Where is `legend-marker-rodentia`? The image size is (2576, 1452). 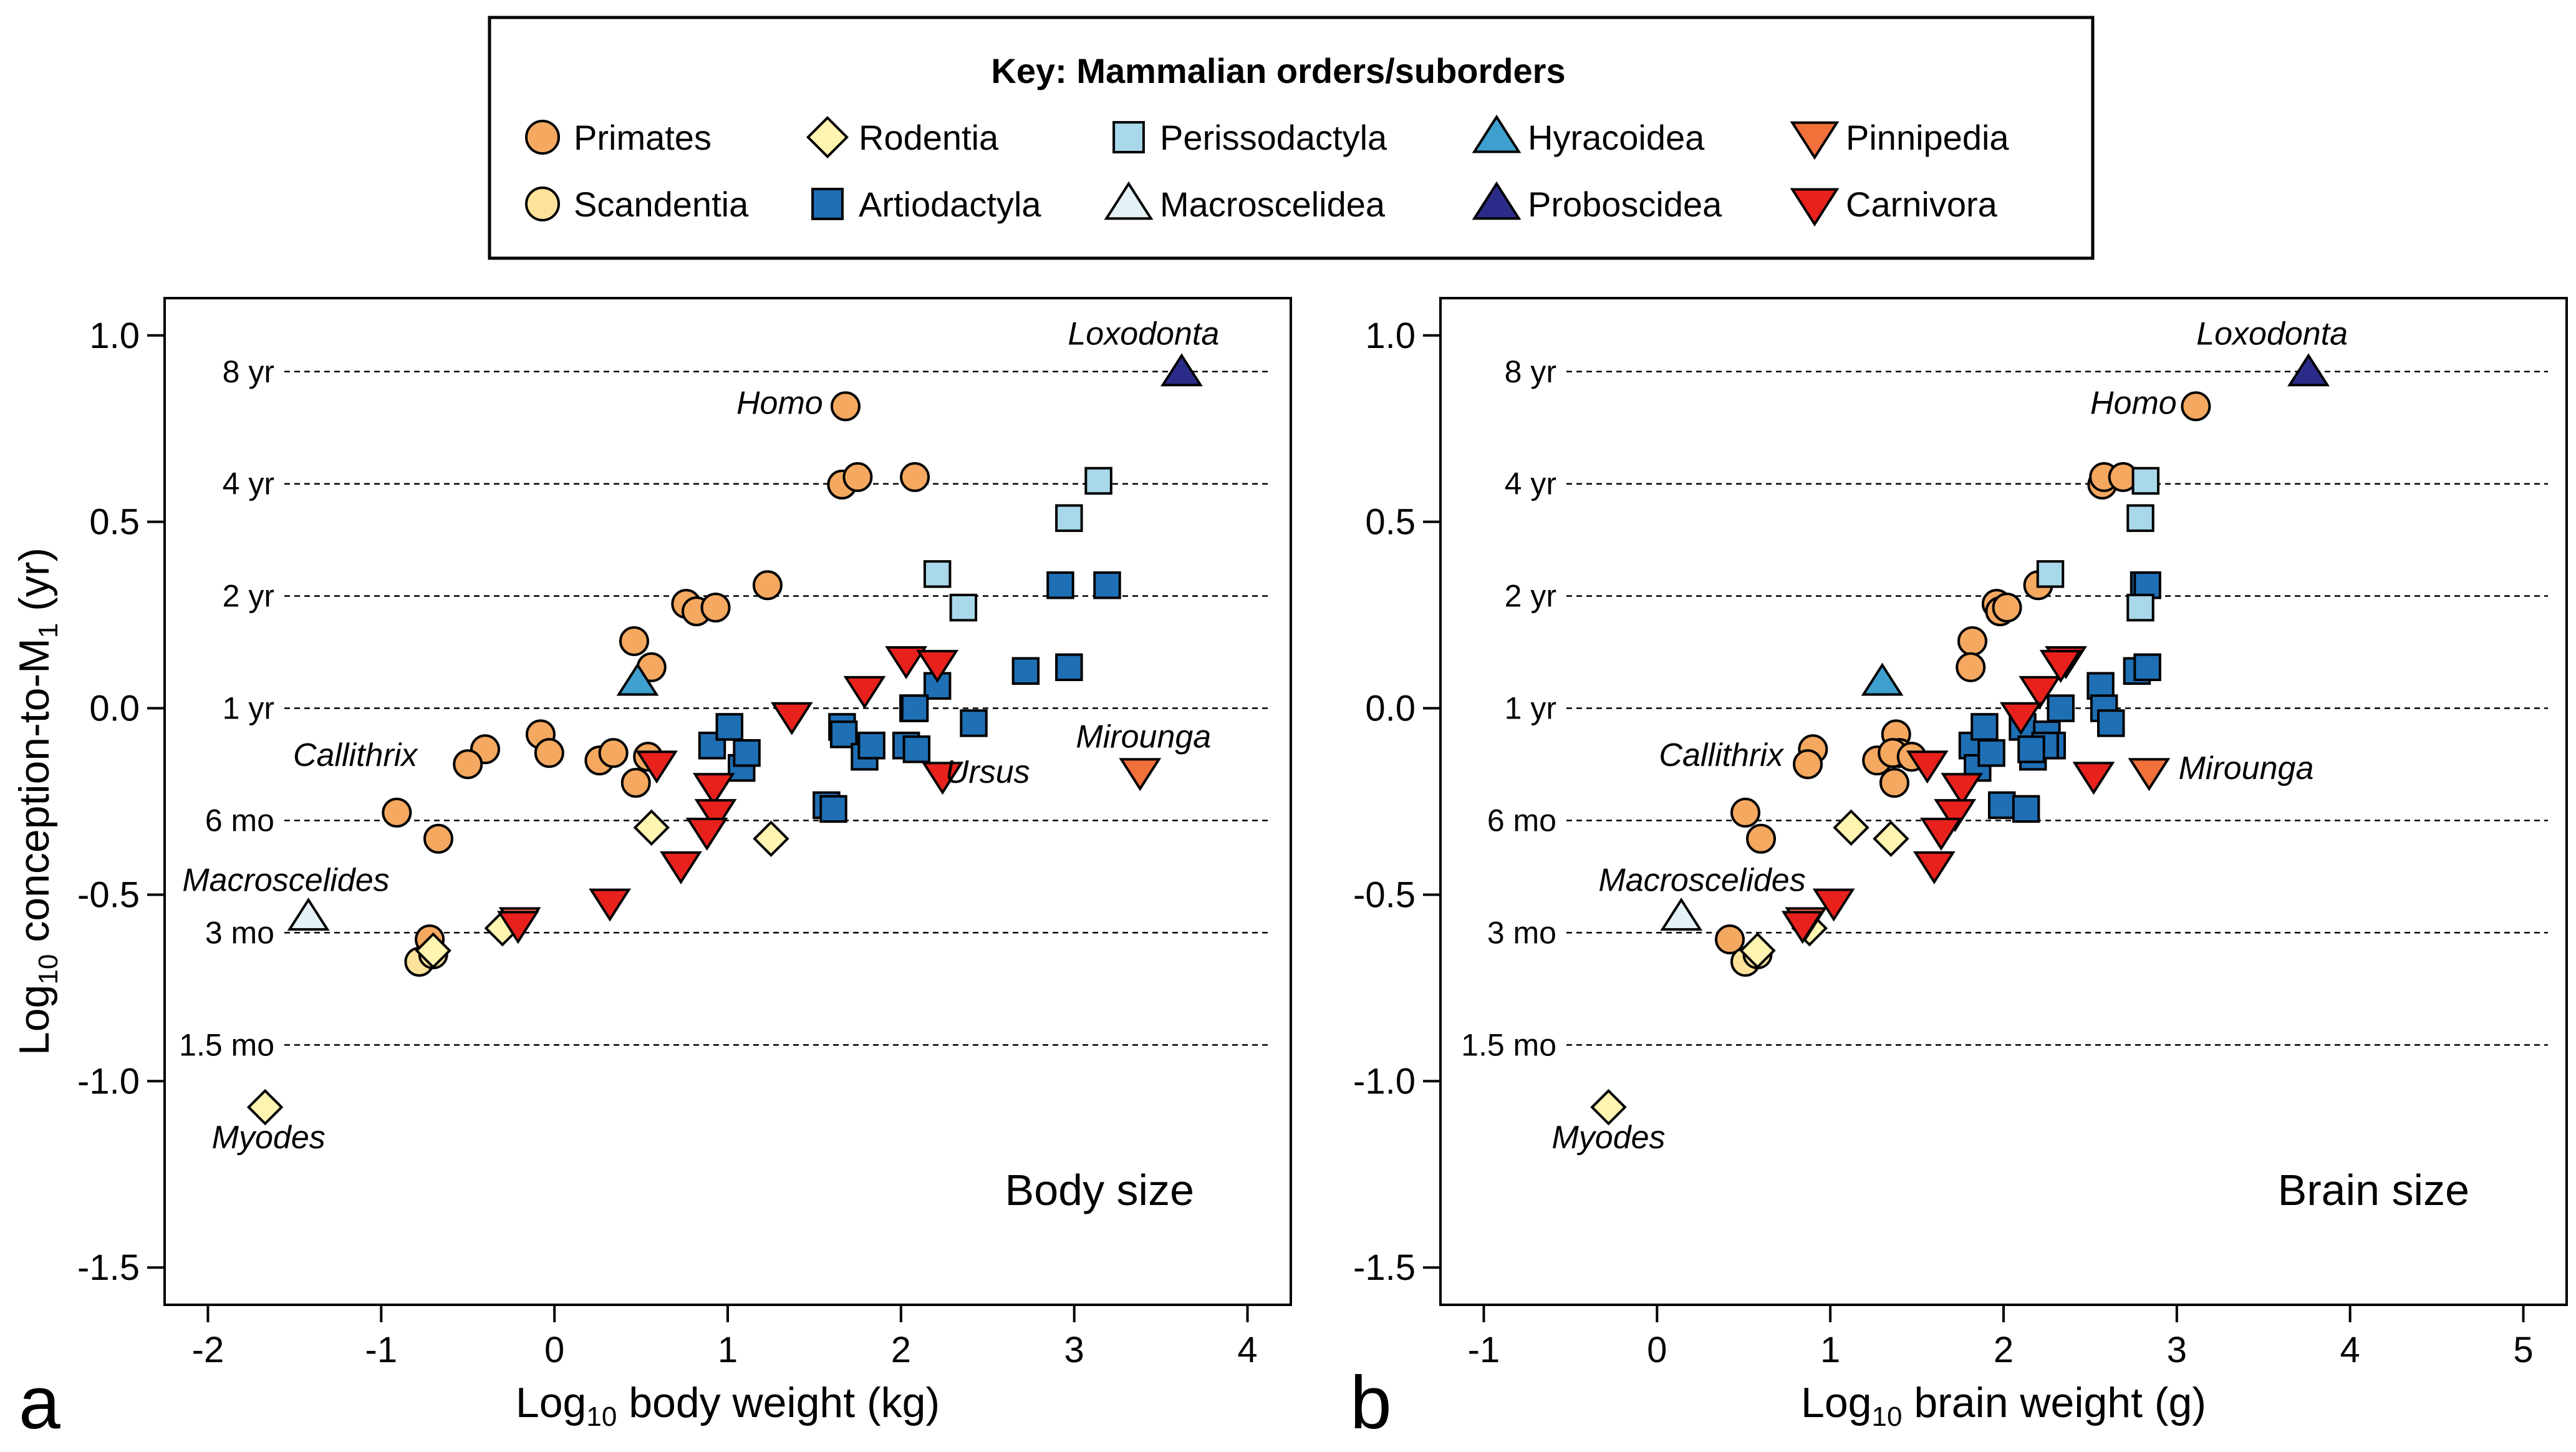
legend-marker-rodentia is located at coordinates (827, 137).